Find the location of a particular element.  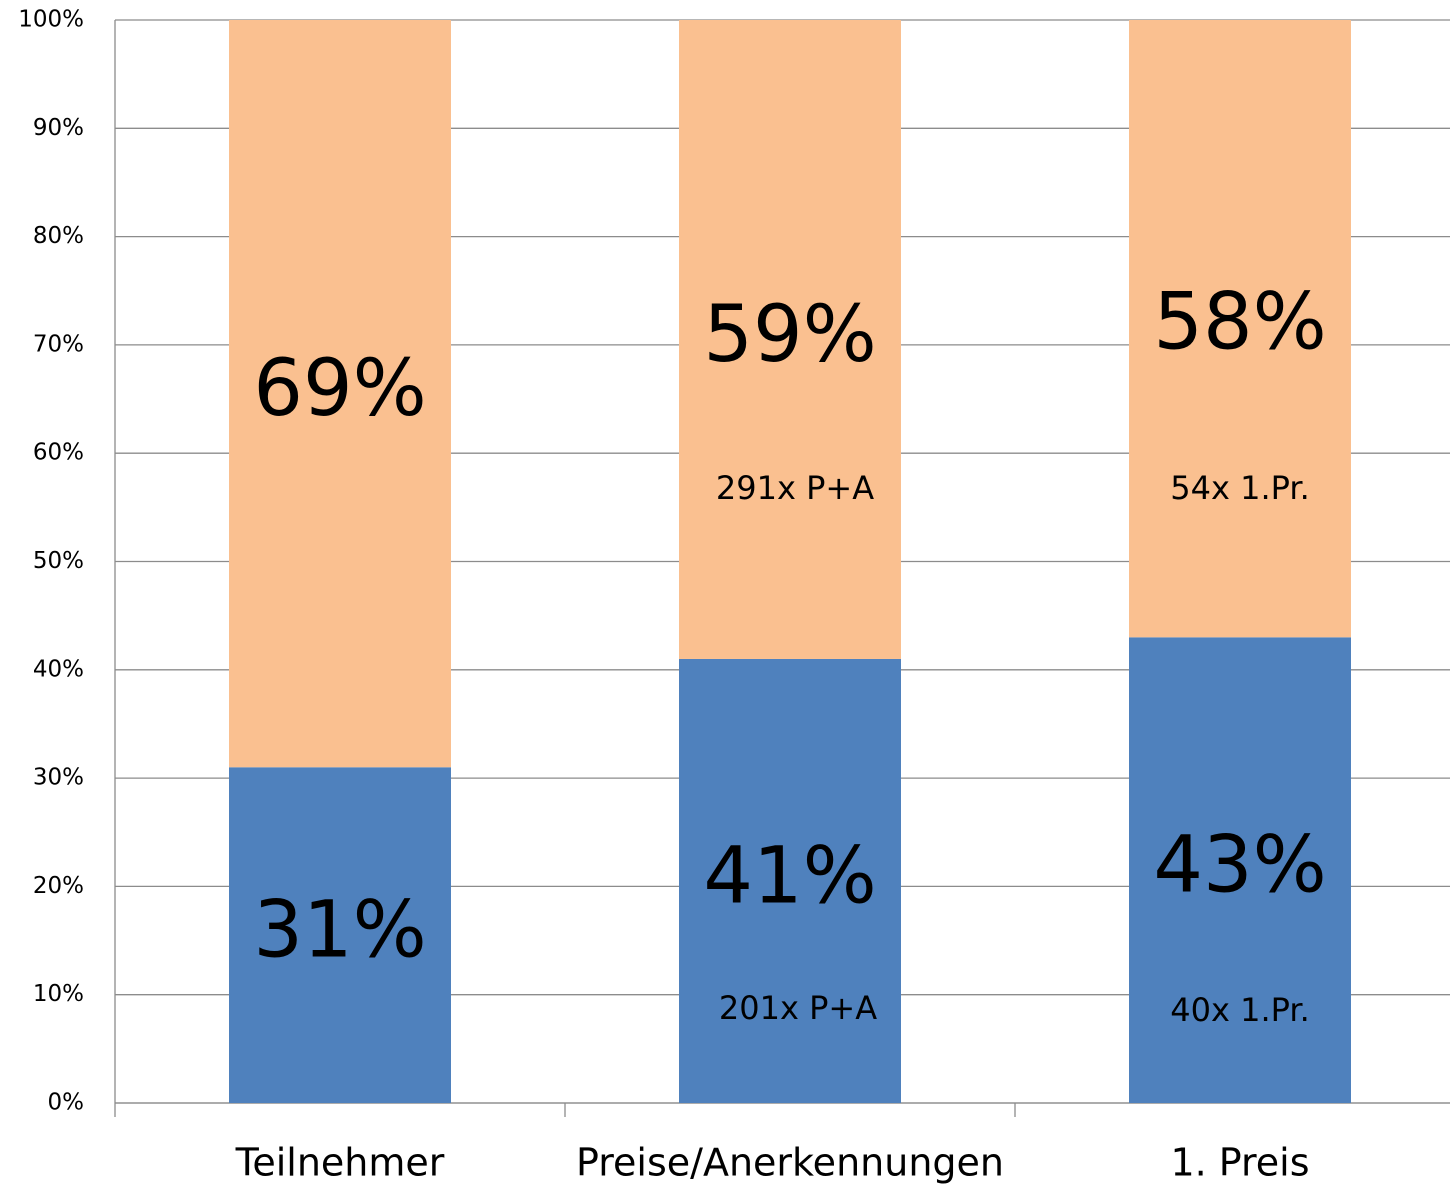

y-tick-label: 40% is located at coordinates (58, 669).